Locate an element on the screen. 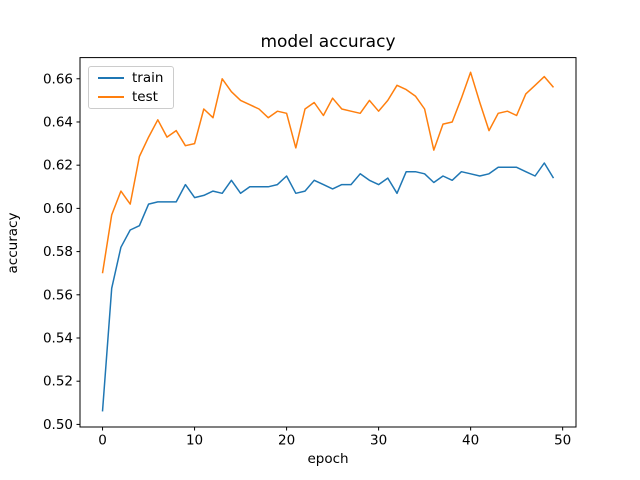 This screenshot has height=480, width=640. legend-label-train: train is located at coordinates (148, 78).